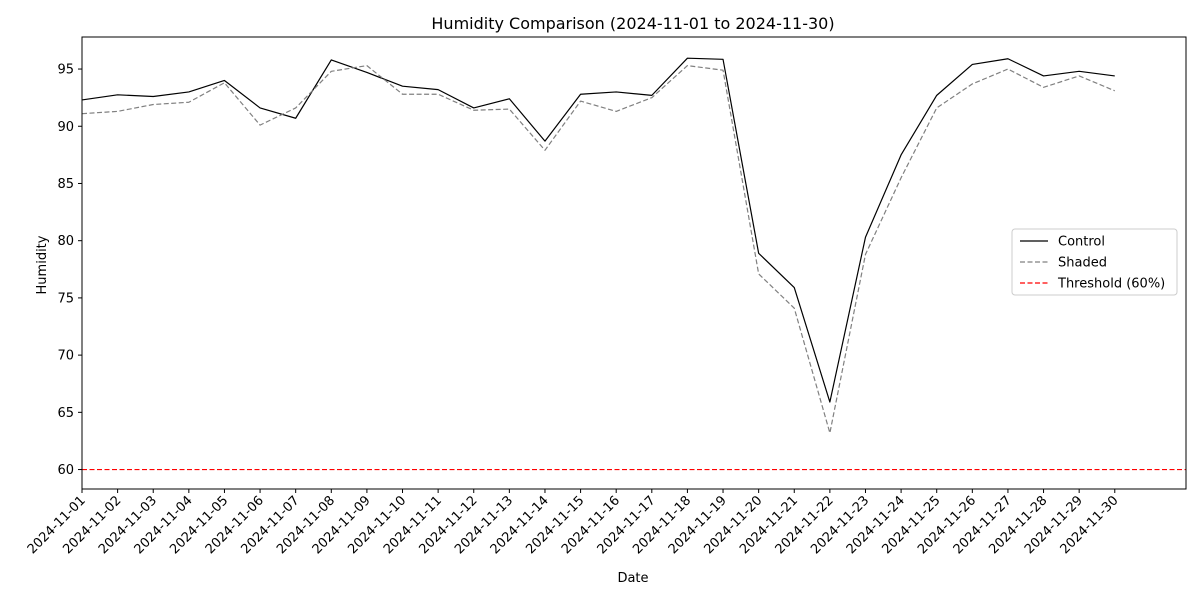 This screenshot has width=1200, height=600. What do you see at coordinates (65, 184) in the screenshot?
I see `y-tick-label: 85` at bounding box center [65, 184].